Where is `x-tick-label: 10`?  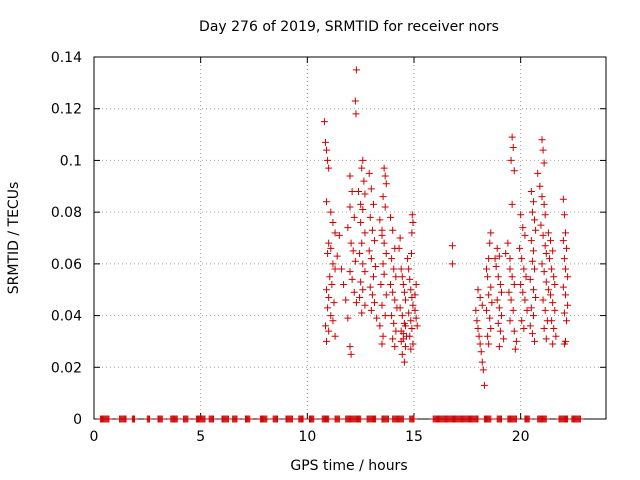 x-tick-label: 10 is located at coordinates (307, 437).